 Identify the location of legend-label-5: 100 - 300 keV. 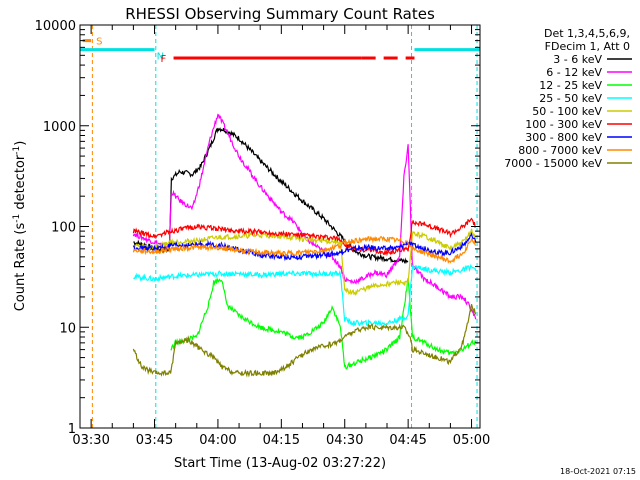
(563, 124).